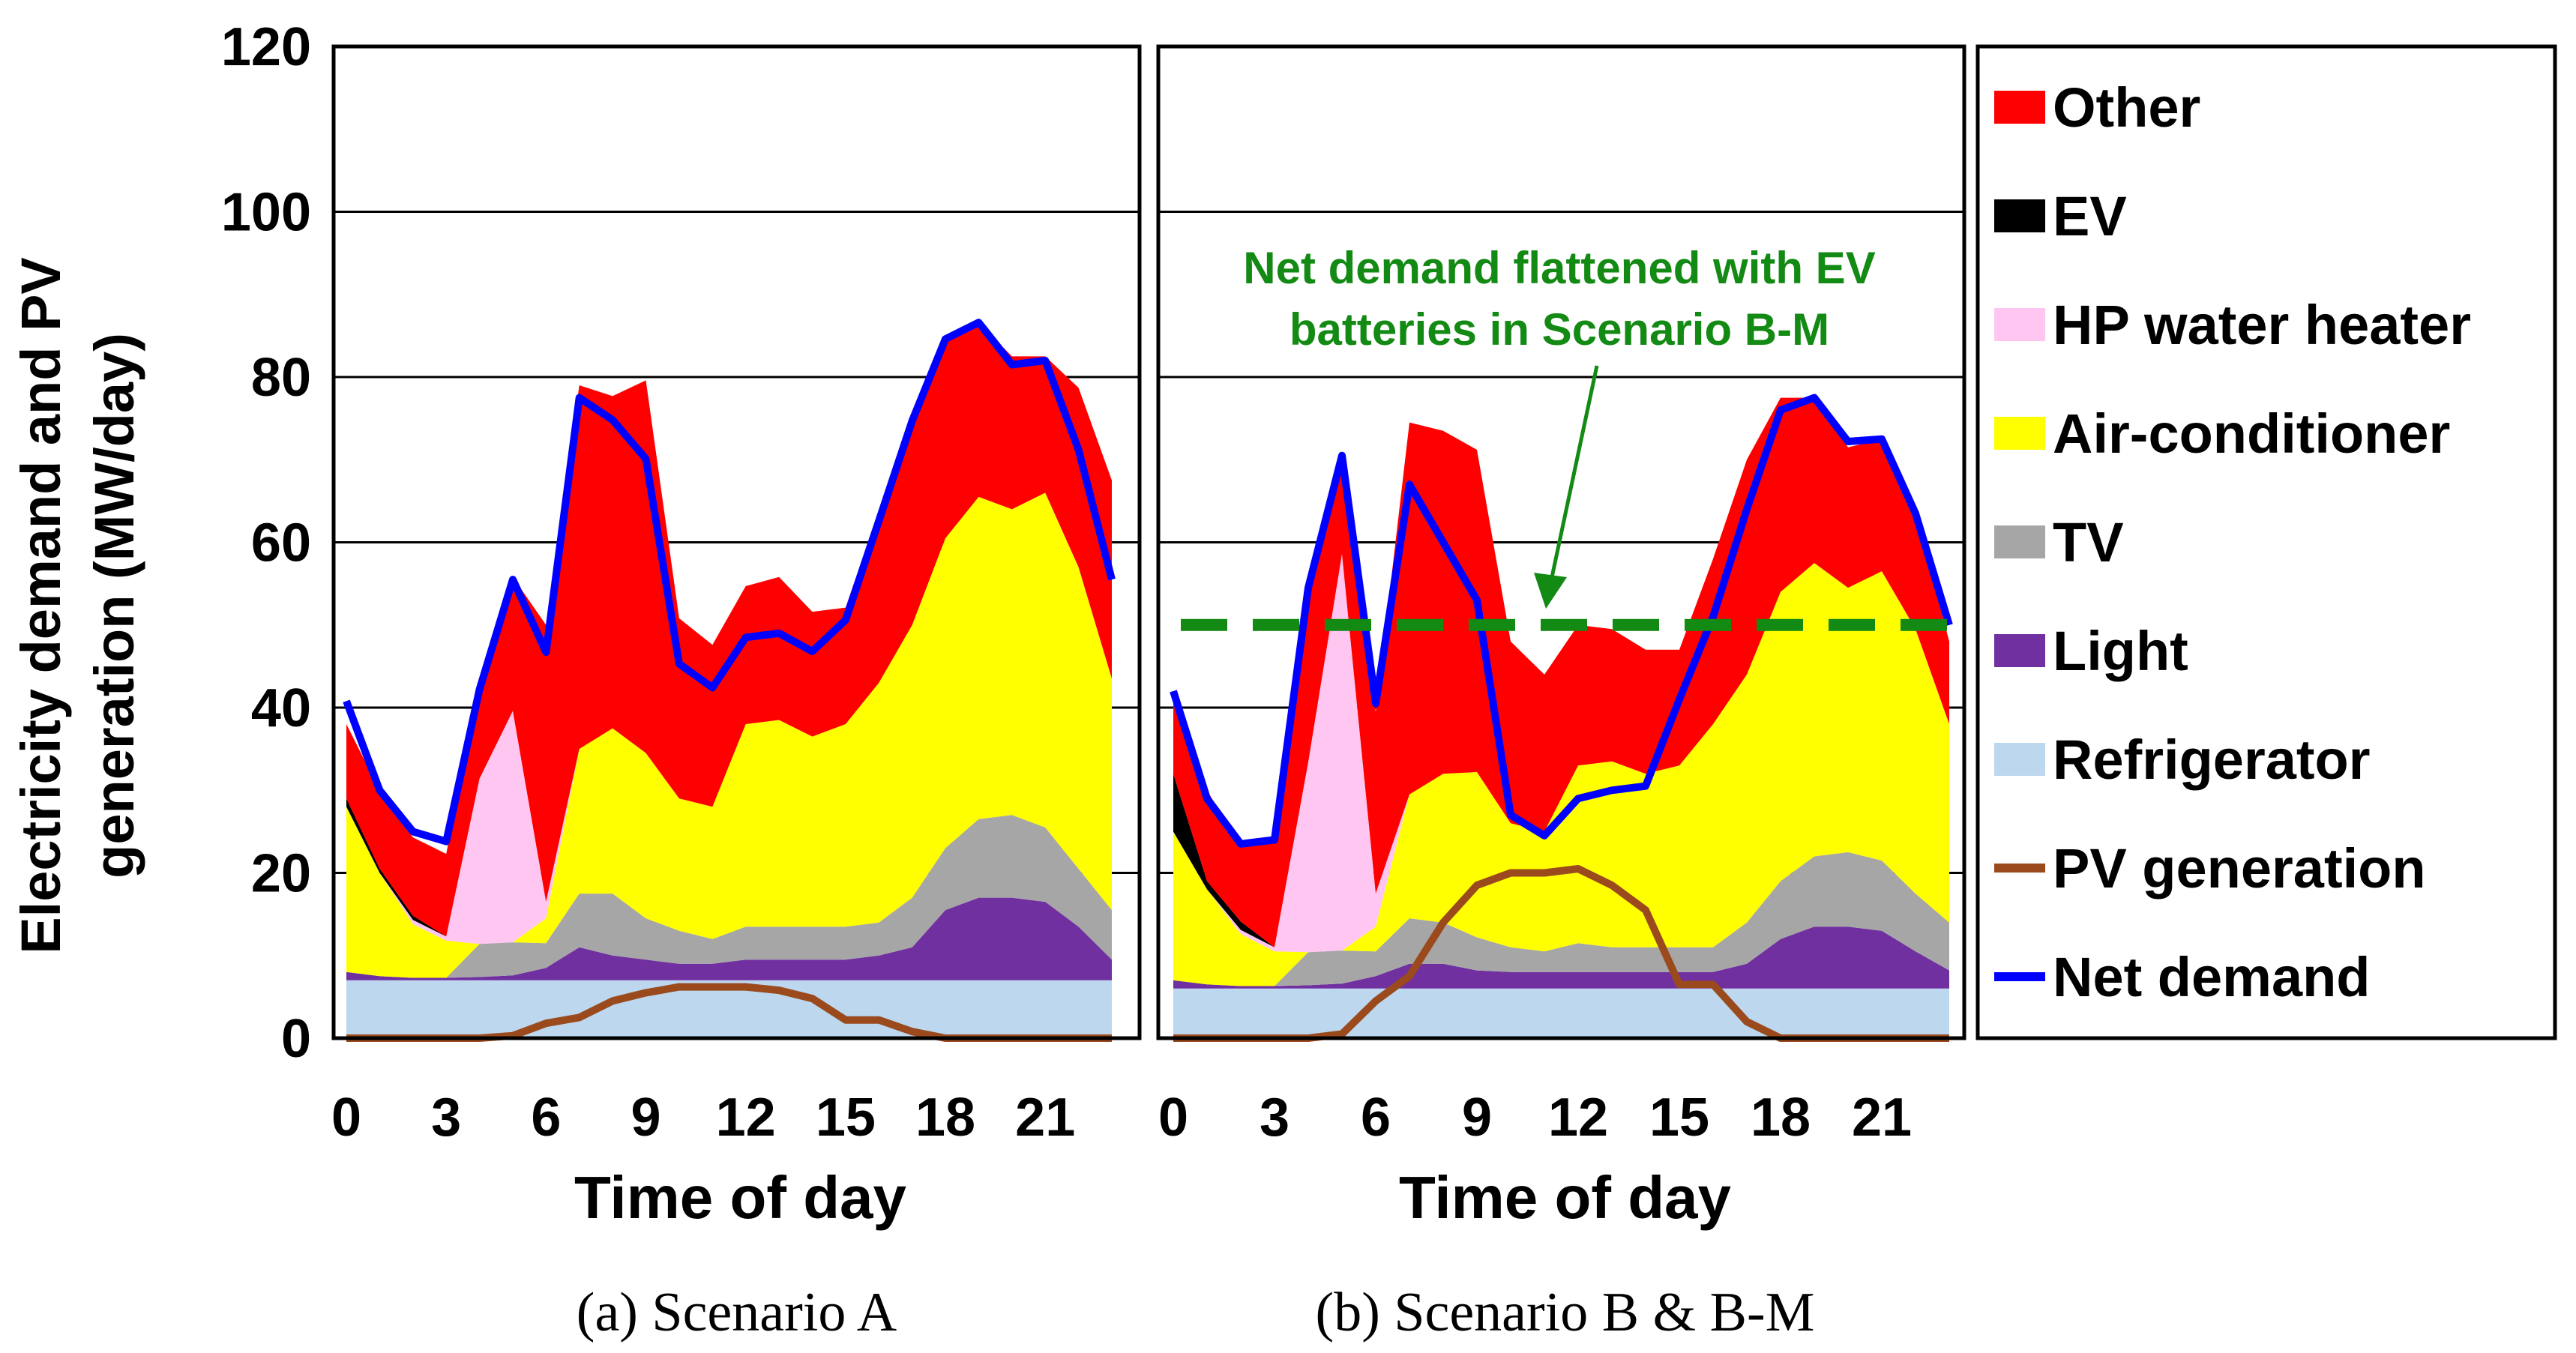  Describe the element at coordinates (1561, 1013) in the screenshot. I see `area-refrigerator` at that location.